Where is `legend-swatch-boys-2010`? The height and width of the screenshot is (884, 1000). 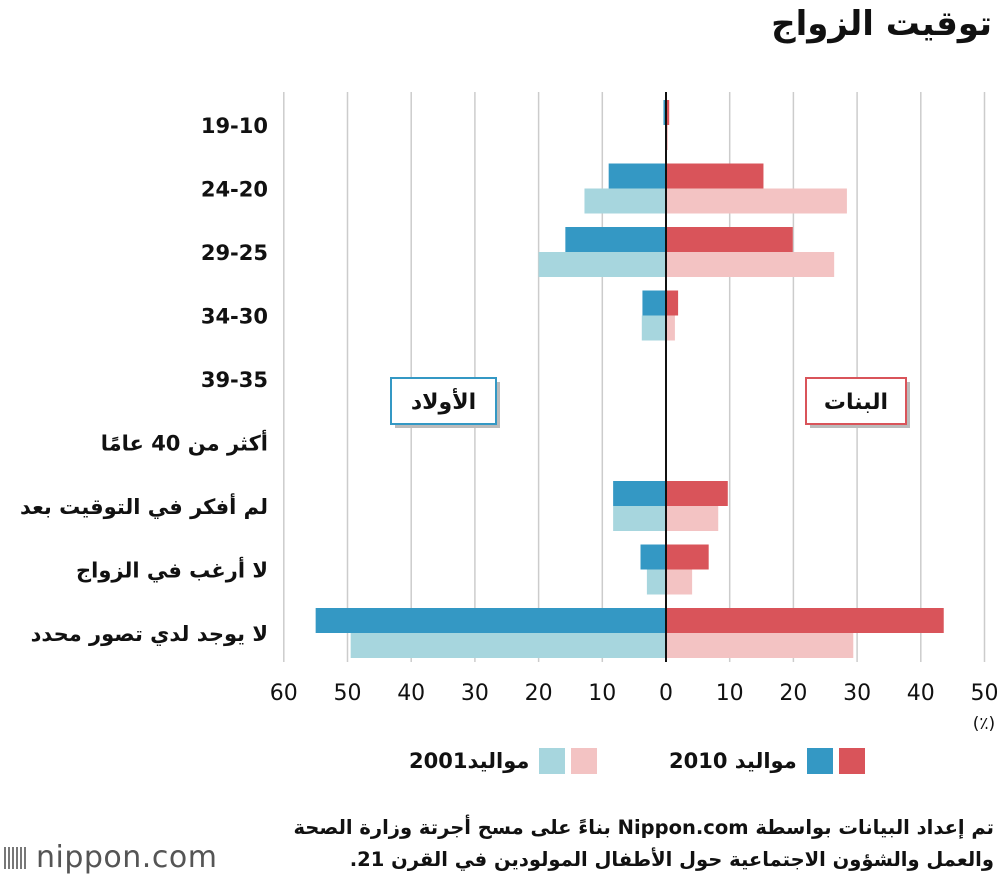 legend-swatch-boys-2010 is located at coordinates (819, 761).